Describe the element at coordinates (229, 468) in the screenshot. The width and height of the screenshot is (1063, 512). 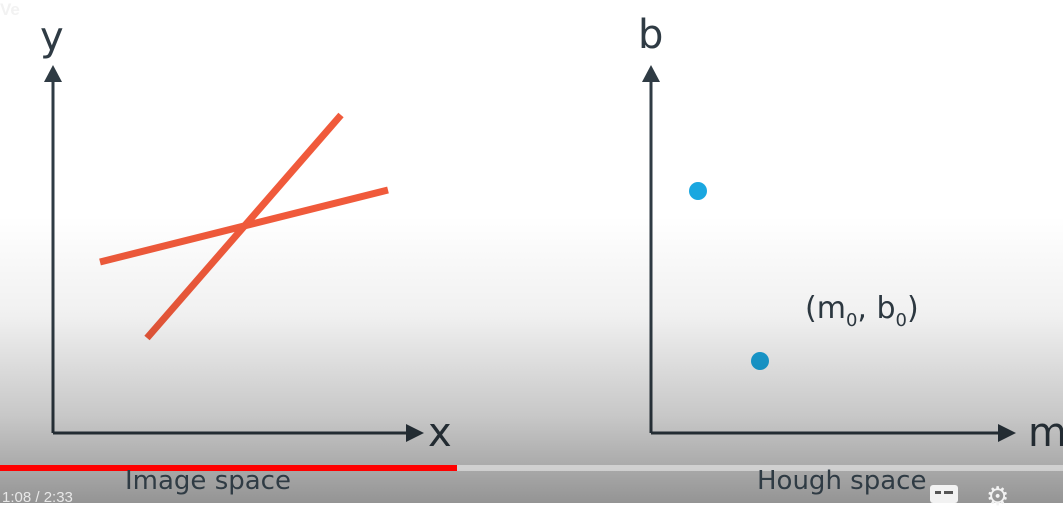
I see `progress-played` at that location.